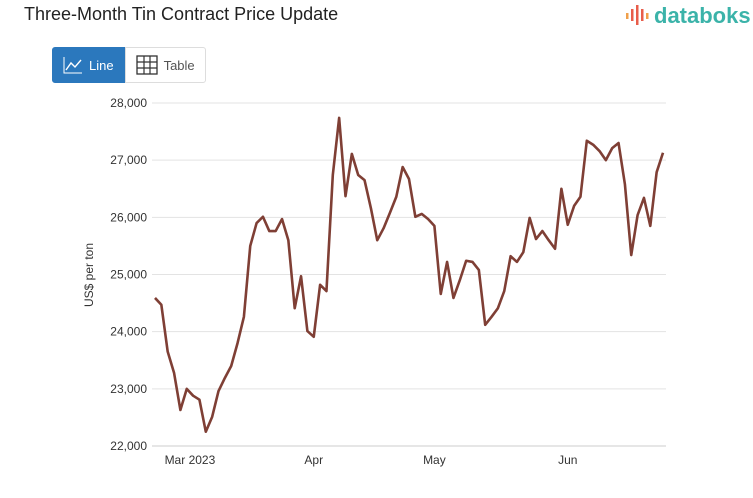  I want to click on line-chart-icon, so click(72, 65).